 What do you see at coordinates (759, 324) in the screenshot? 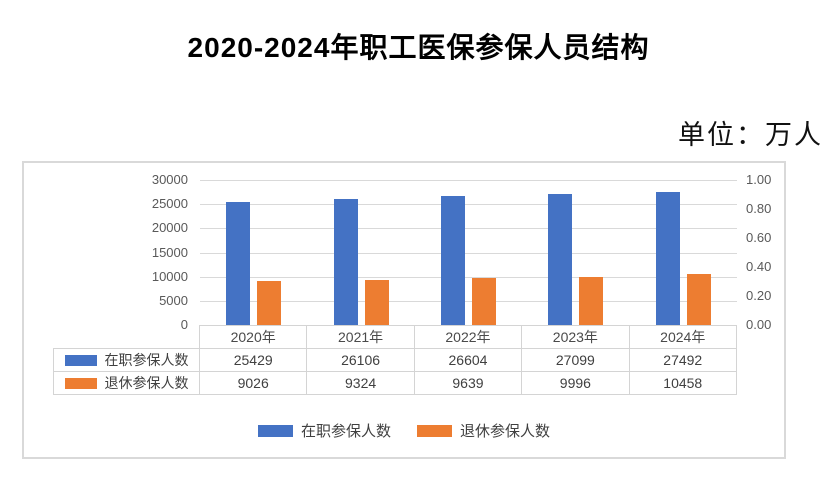
I see `right-axis-tick: 0.00` at bounding box center [759, 324].